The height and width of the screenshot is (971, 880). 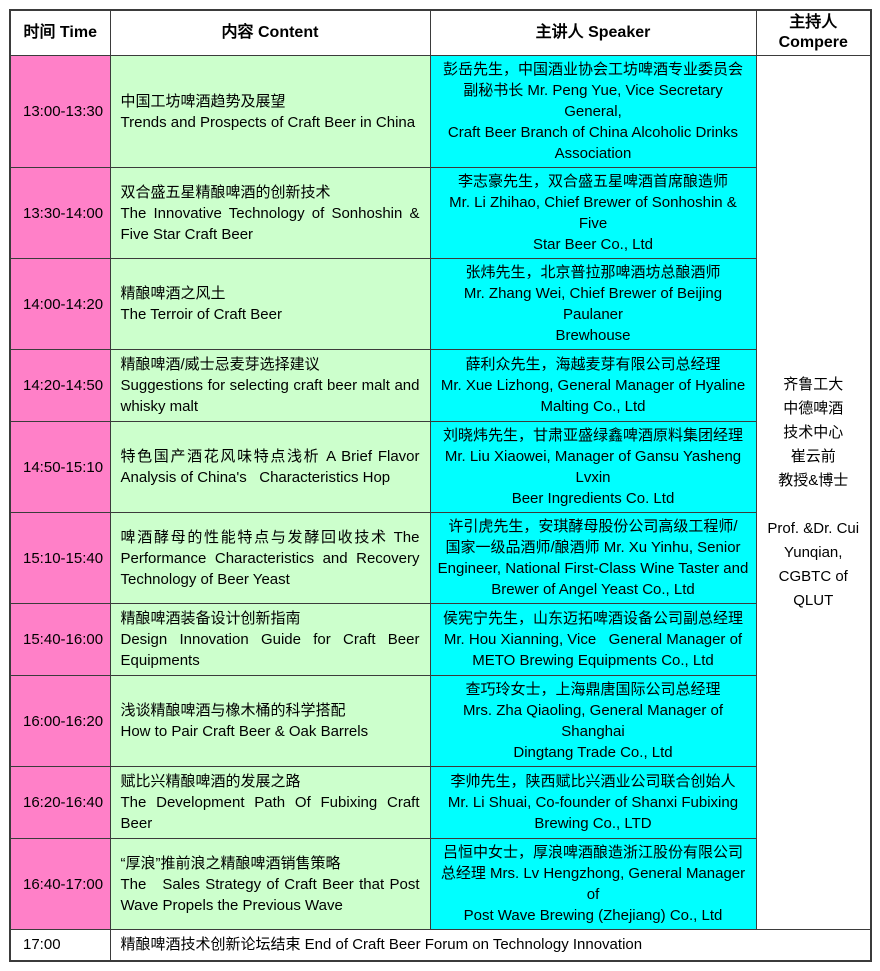 What do you see at coordinates (270, 32) in the screenshot?
I see `header-content: 内容 Content` at bounding box center [270, 32].